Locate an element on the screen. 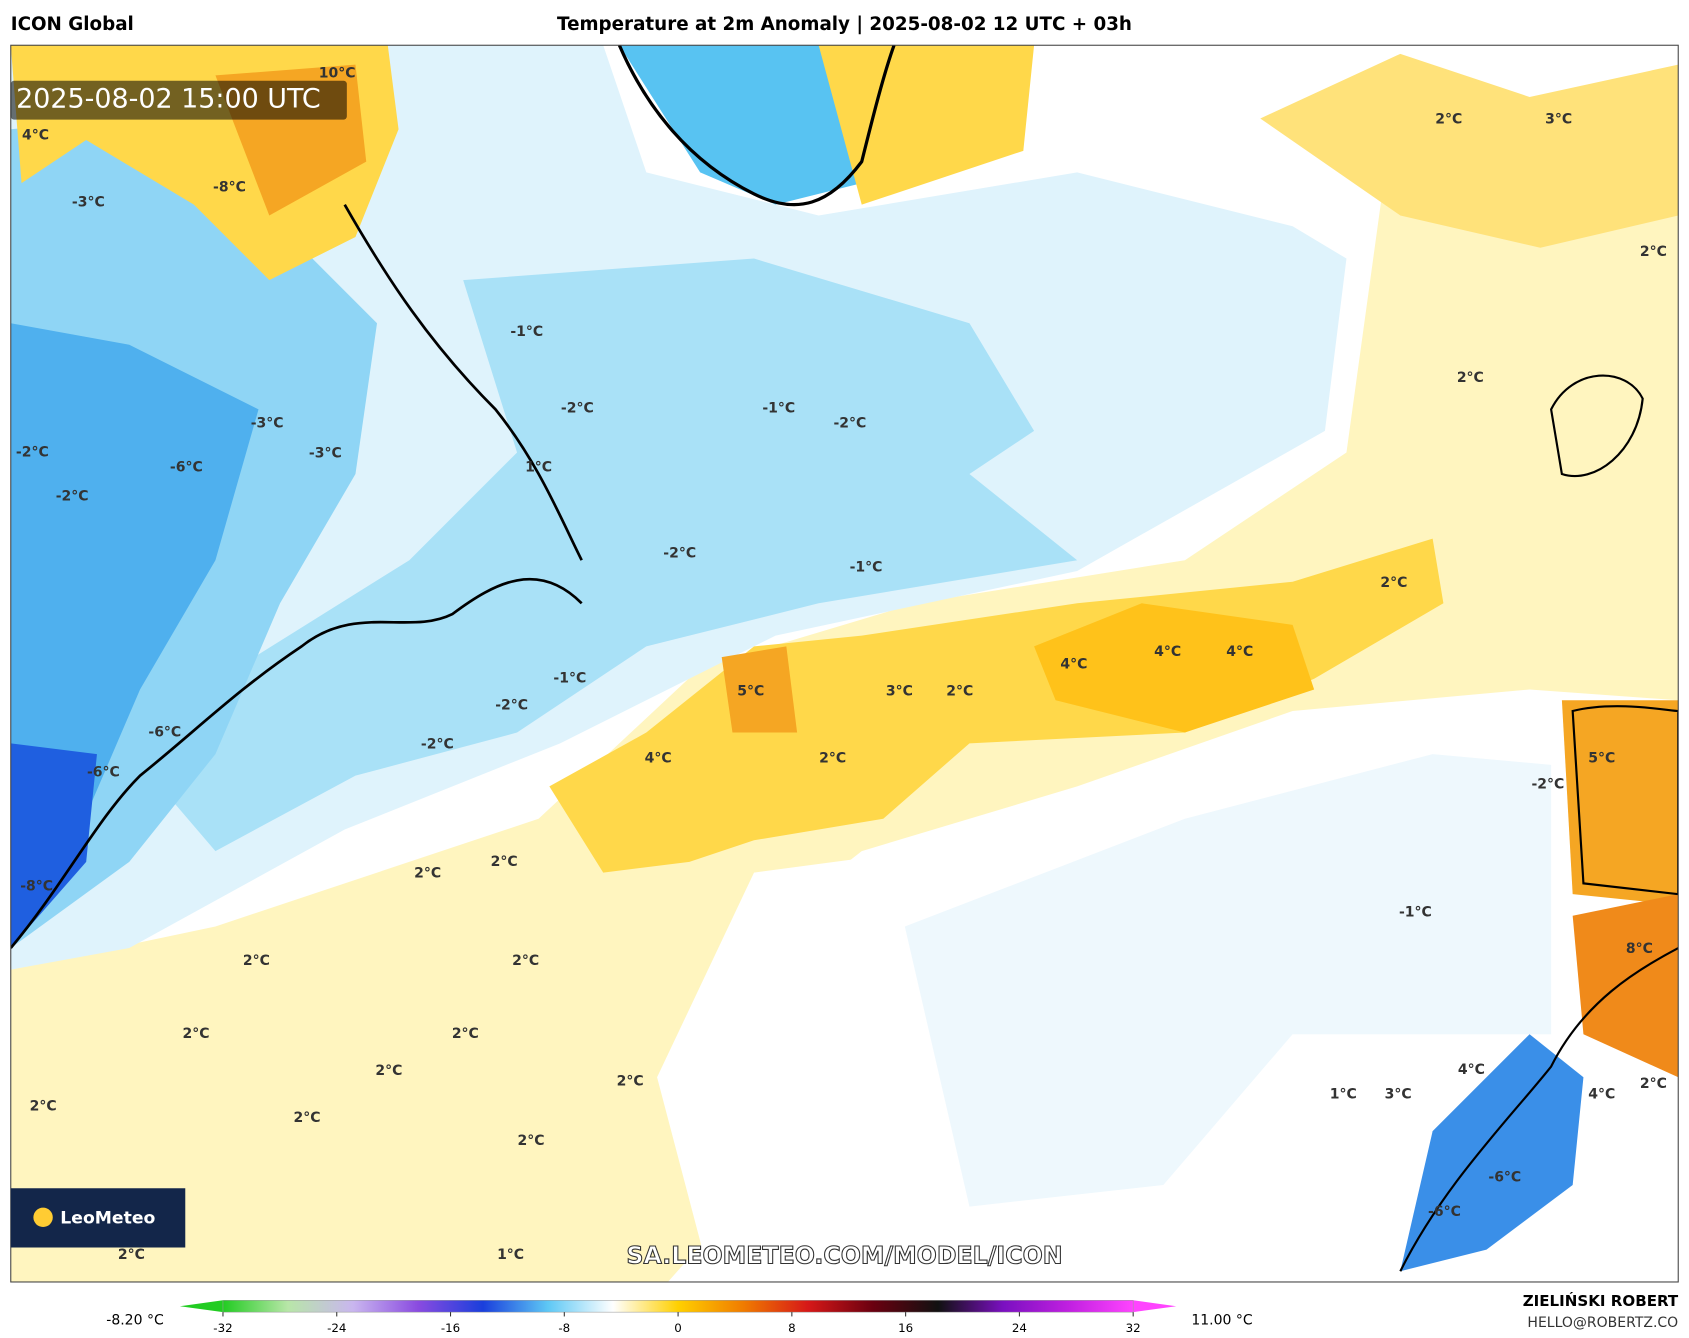 The height and width of the screenshot is (1338, 1689). logo-sun is located at coordinates (43, 1217).